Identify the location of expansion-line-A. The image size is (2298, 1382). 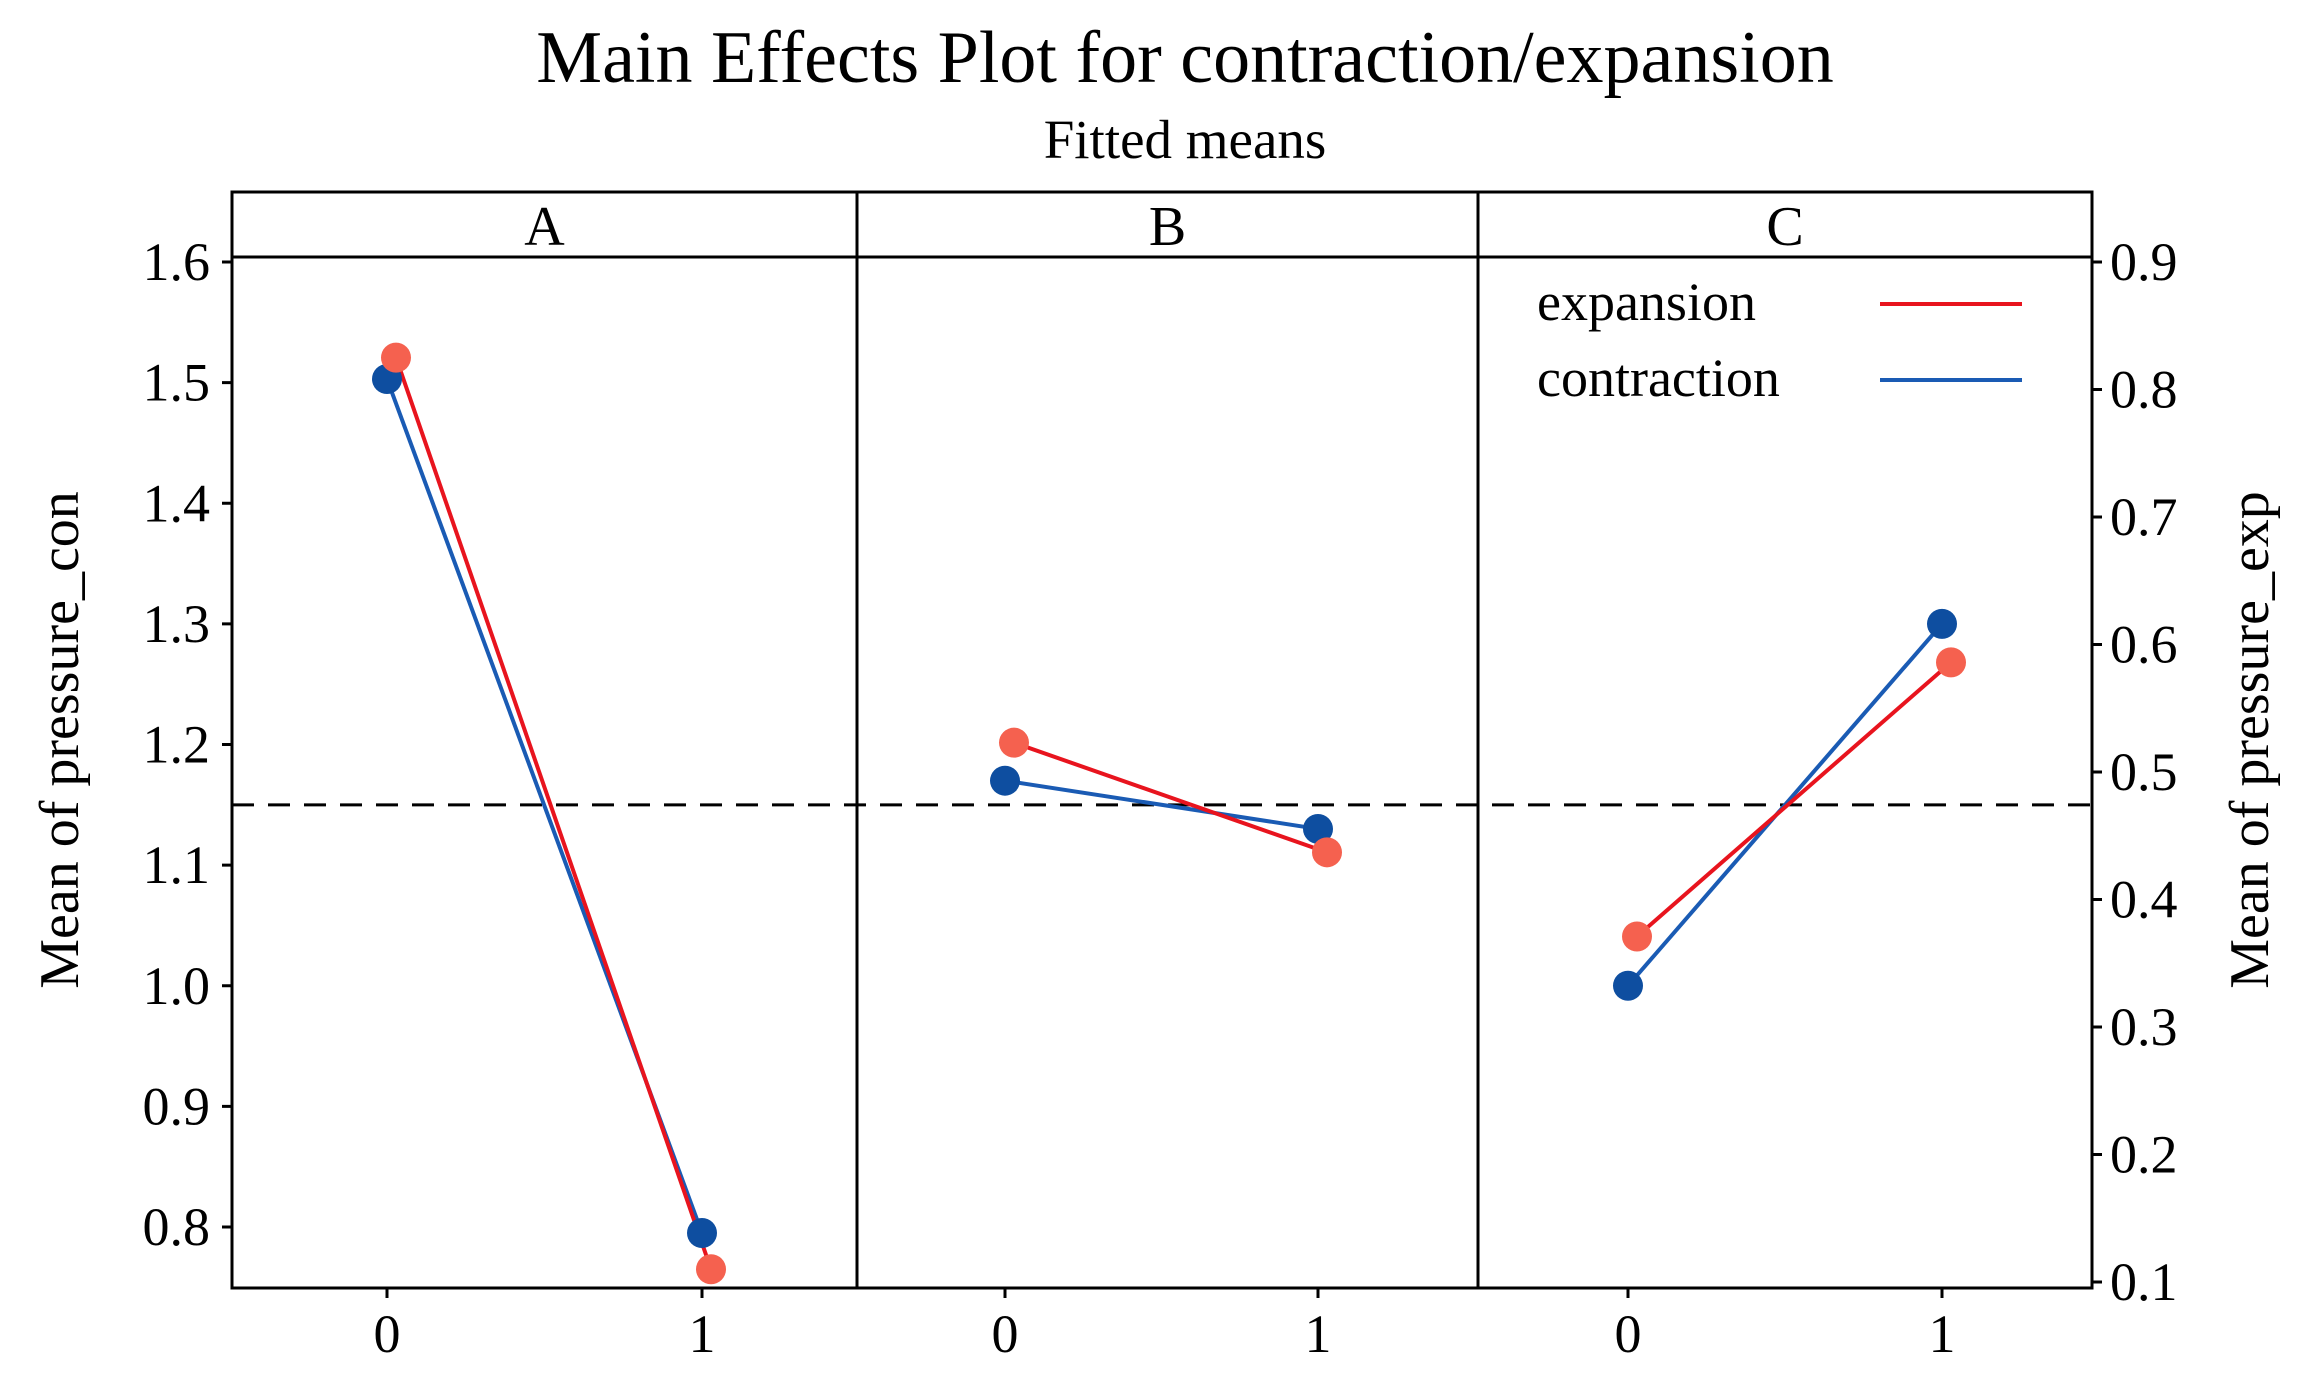
(553, 813).